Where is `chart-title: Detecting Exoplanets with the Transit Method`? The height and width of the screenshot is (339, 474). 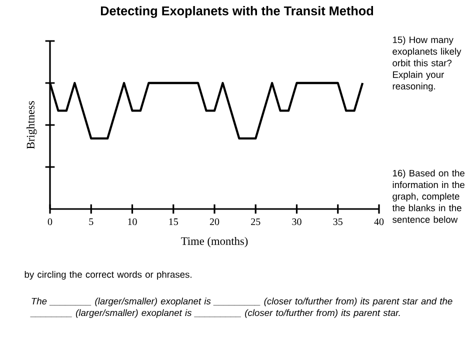
chart-title: Detecting Exoplanets with the Transit Method is located at coordinates (237, 12).